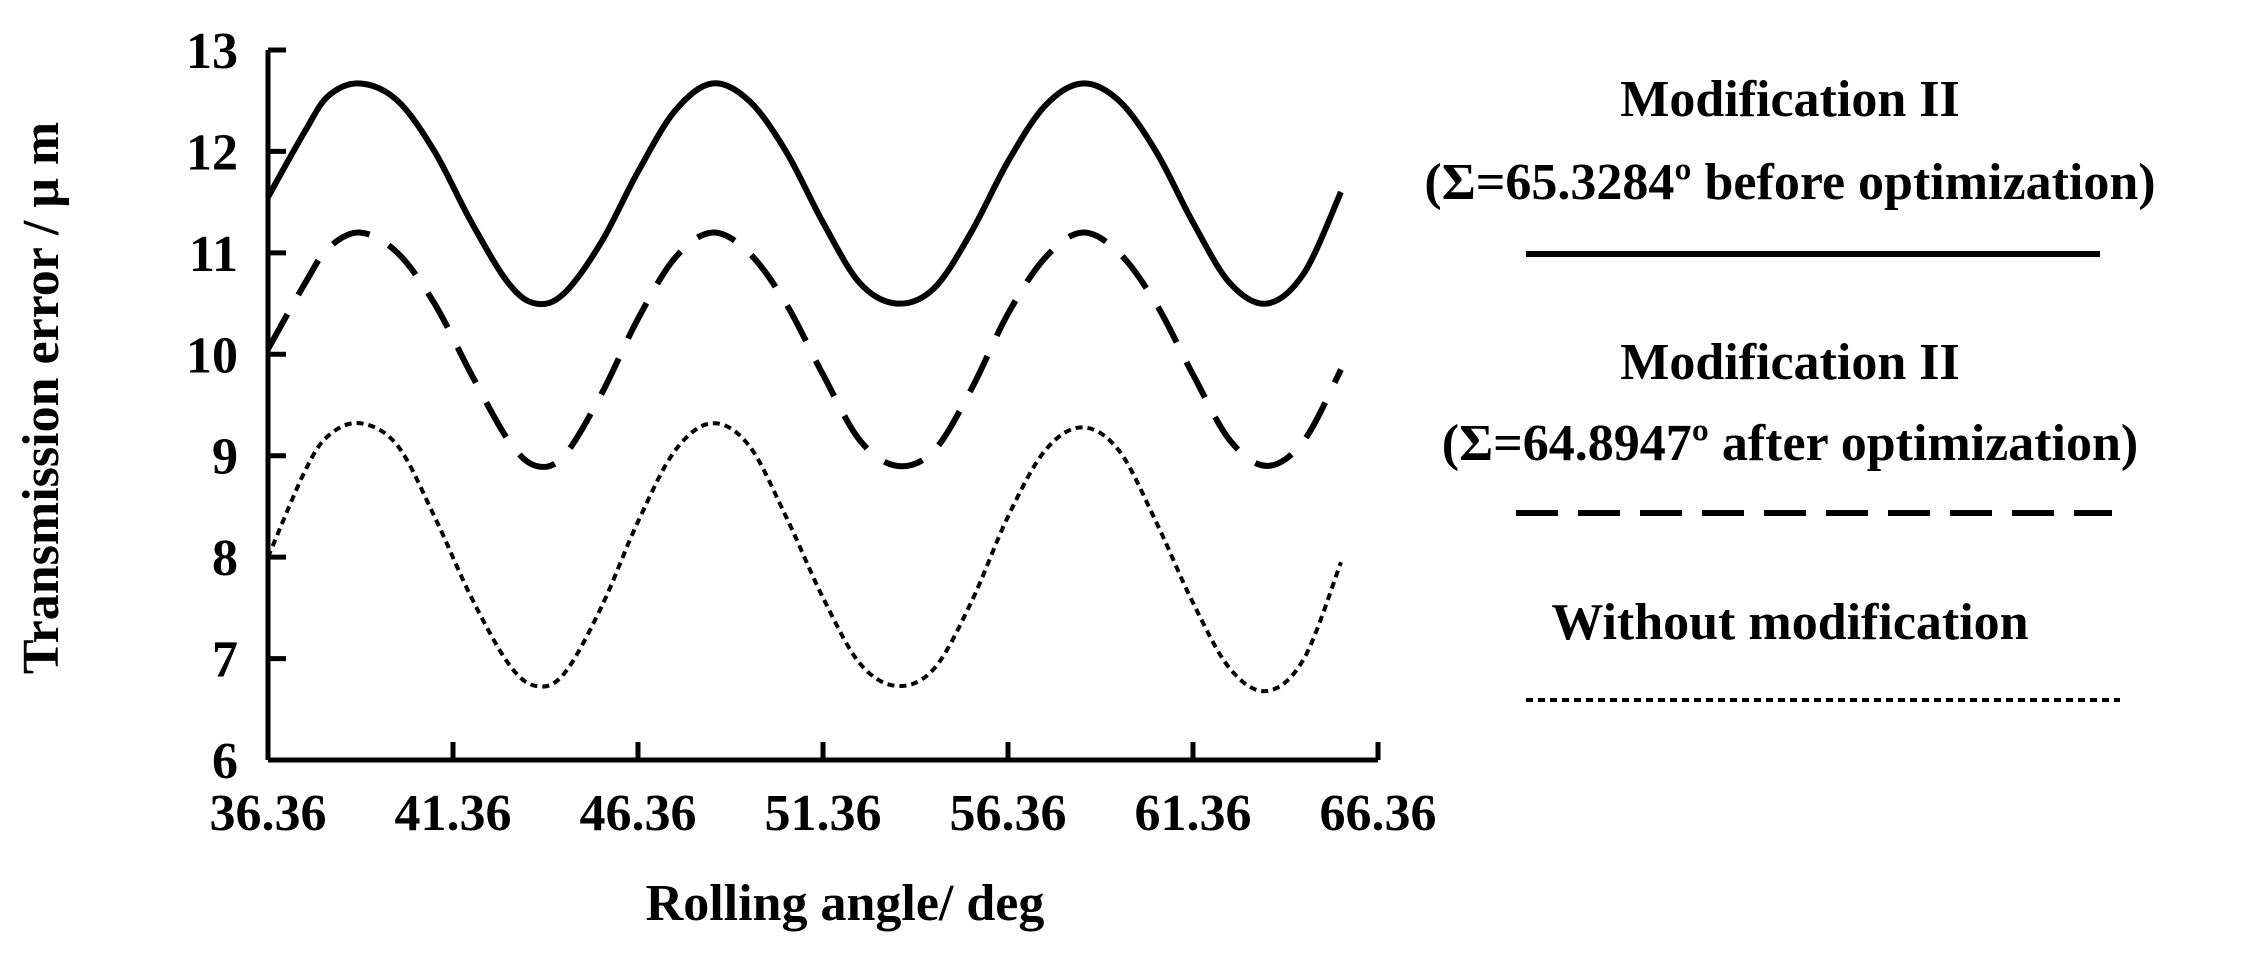  I want to click on legend-series-1-swatch, so click(1813, 254).